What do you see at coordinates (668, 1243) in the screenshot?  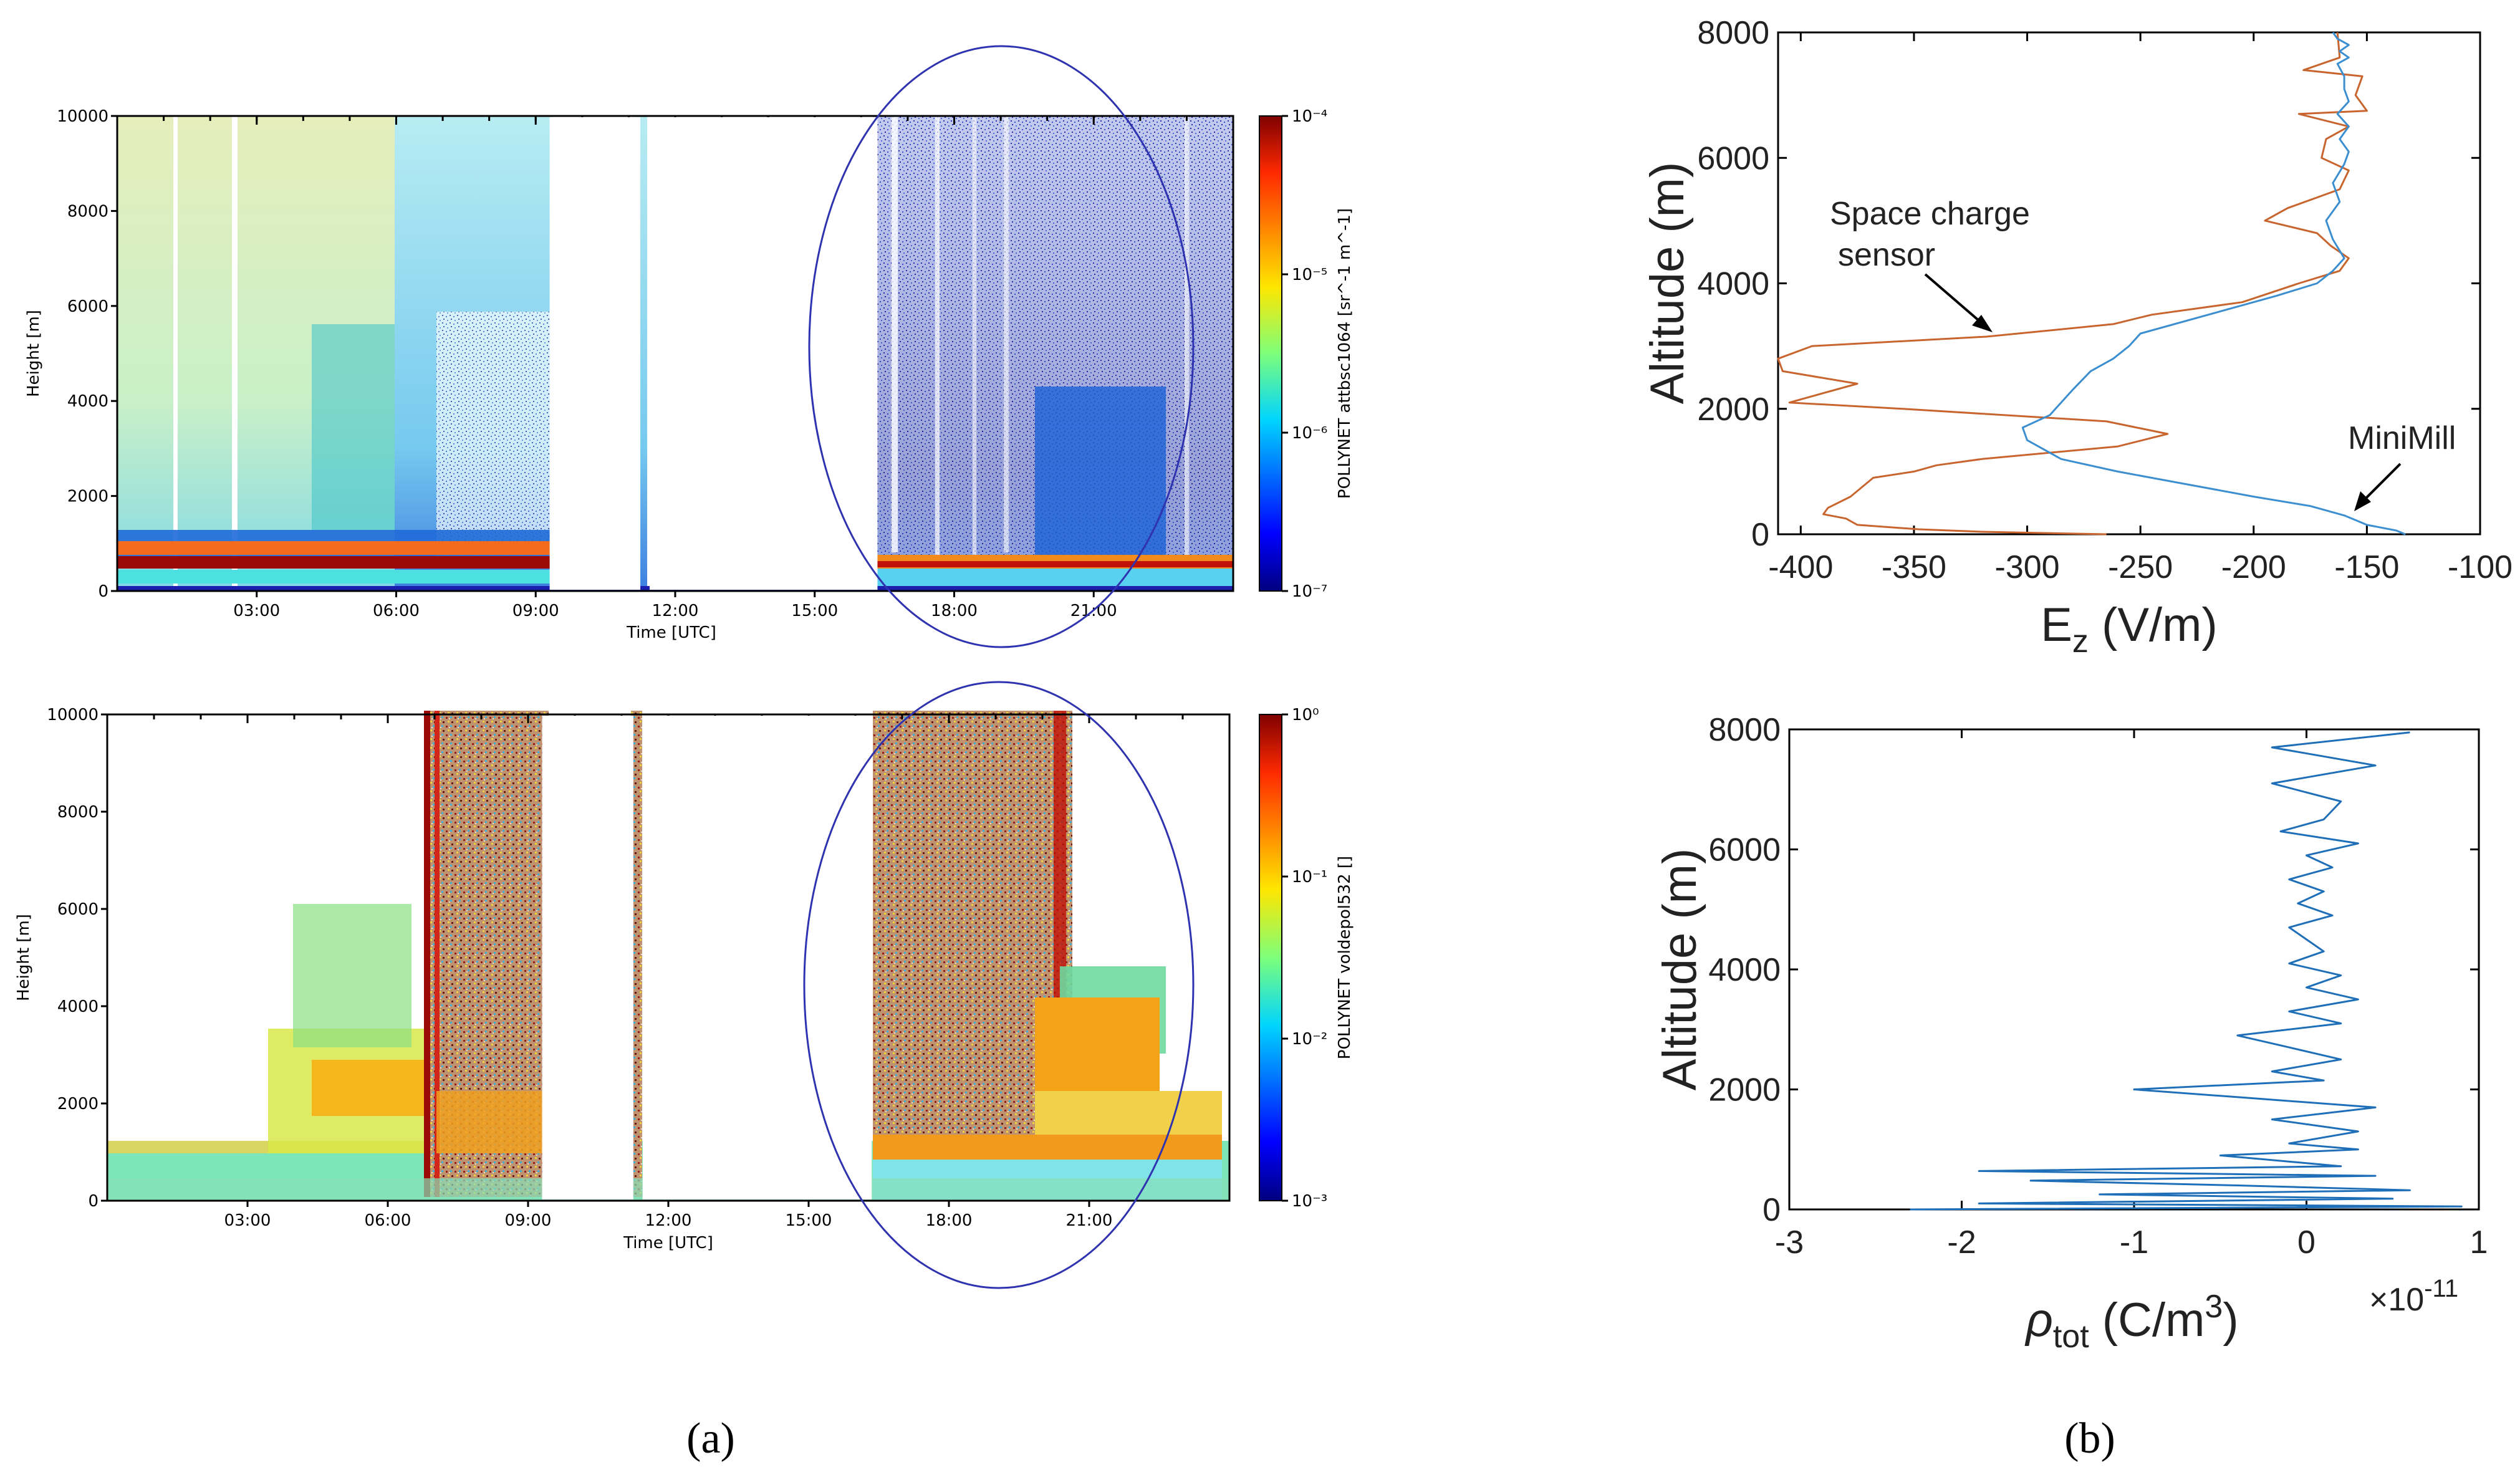 I see `voldepol-xlabel: Time [UTC]` at bounding box center [668, 1243].